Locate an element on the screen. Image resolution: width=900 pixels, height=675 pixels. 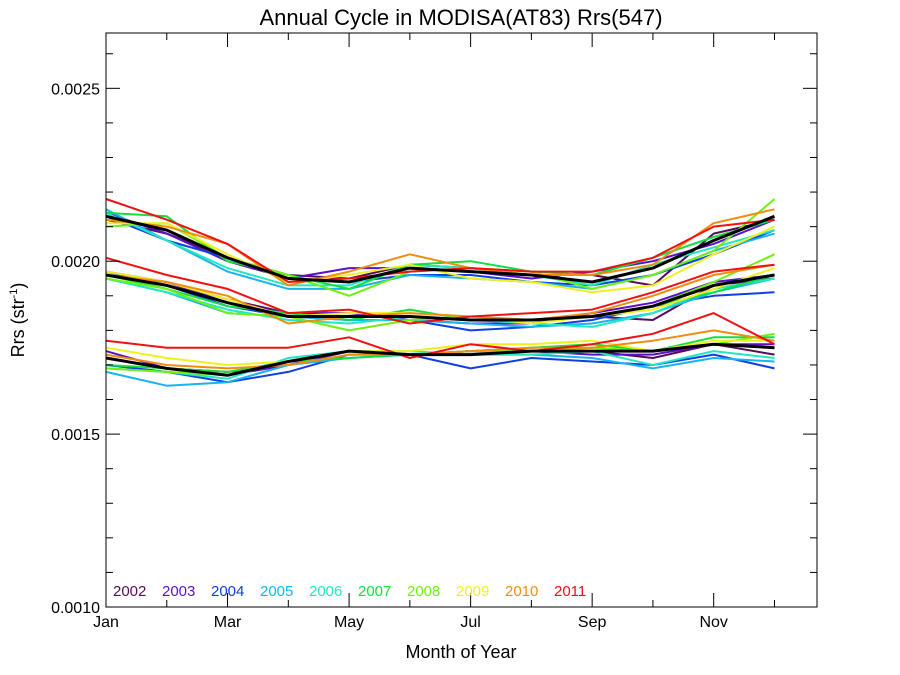
legend: 2002 2003 2004 2005 2006 2007 2008 2009 2010 2011 is located at coordinates (349, 591).